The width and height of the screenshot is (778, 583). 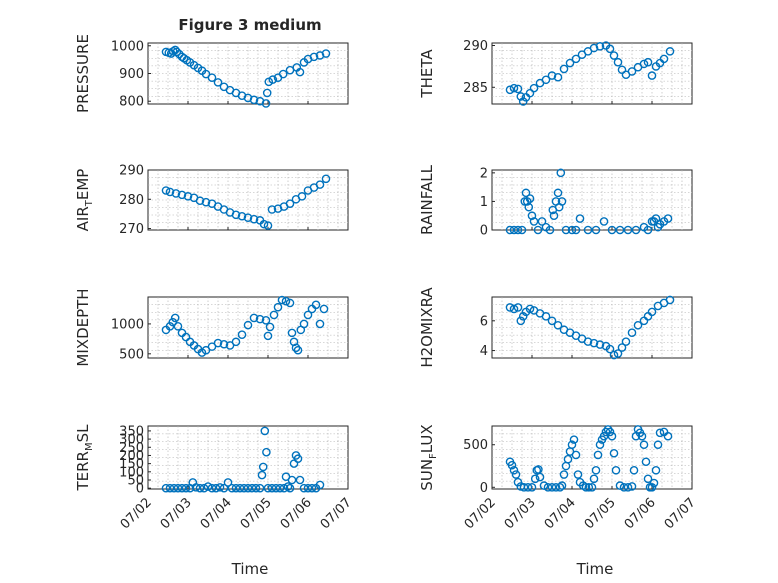 I want to click on x-tick-label: 07/02, so click(x=136, y=513).